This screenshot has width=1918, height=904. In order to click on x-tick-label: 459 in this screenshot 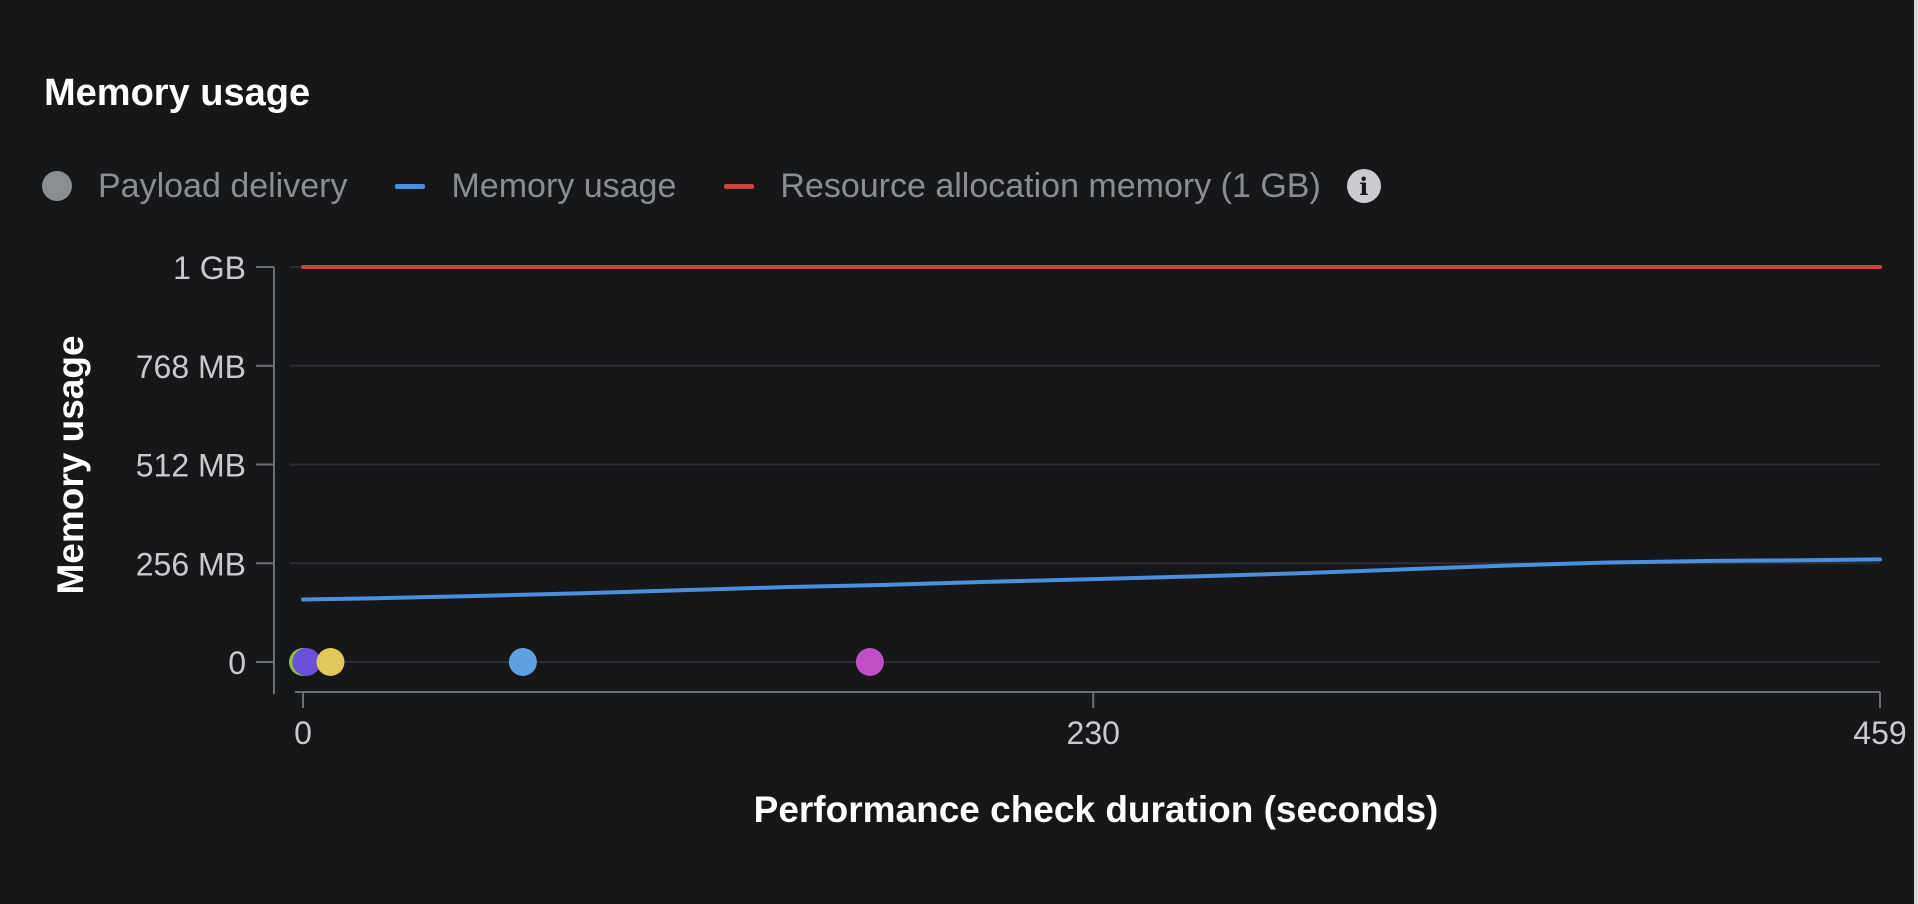, I will do `click(1879, 733)`.